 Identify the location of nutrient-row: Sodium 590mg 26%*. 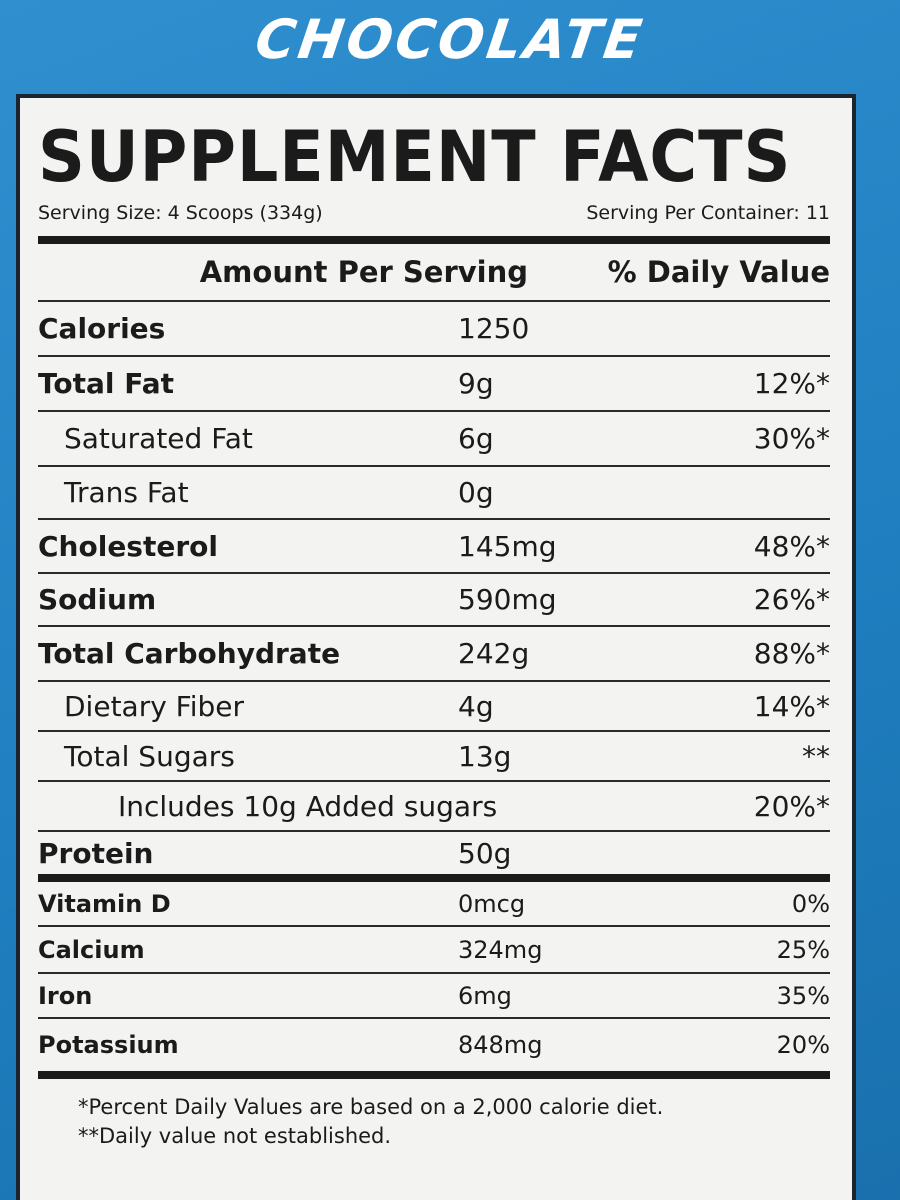
(434, 600).